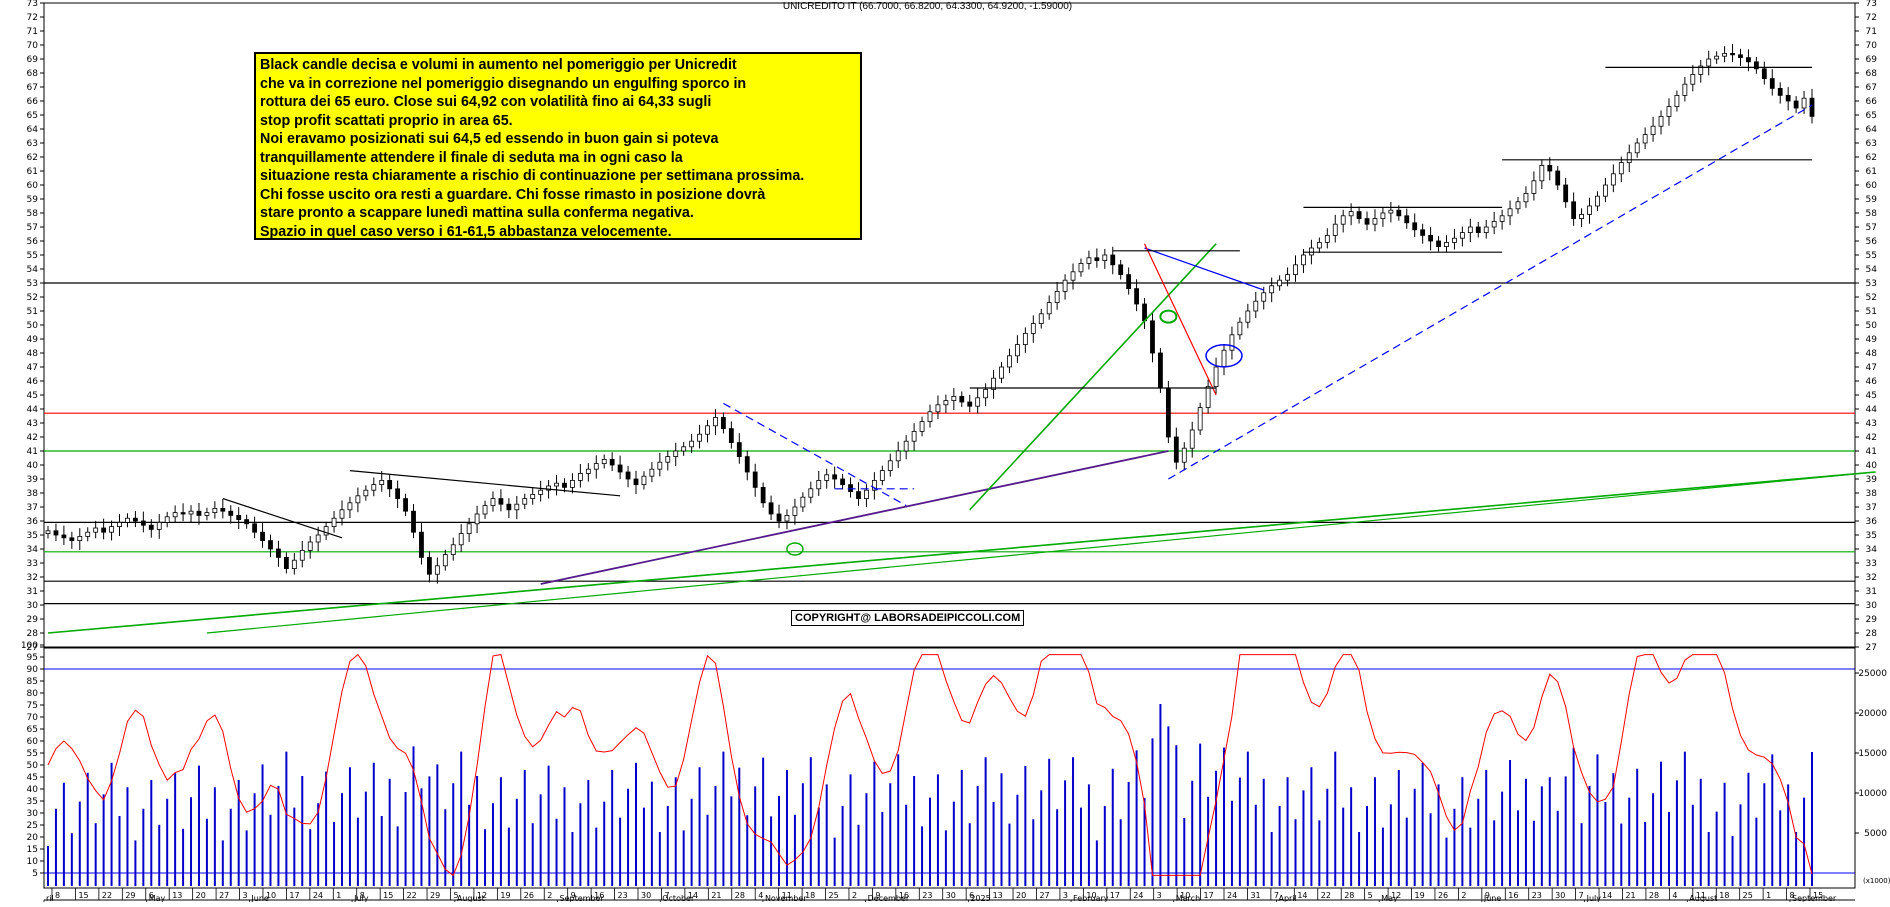 This screenshot has height=907, width=1890. I want to click on oscillator-tick-label: 20, so click(33, 838).